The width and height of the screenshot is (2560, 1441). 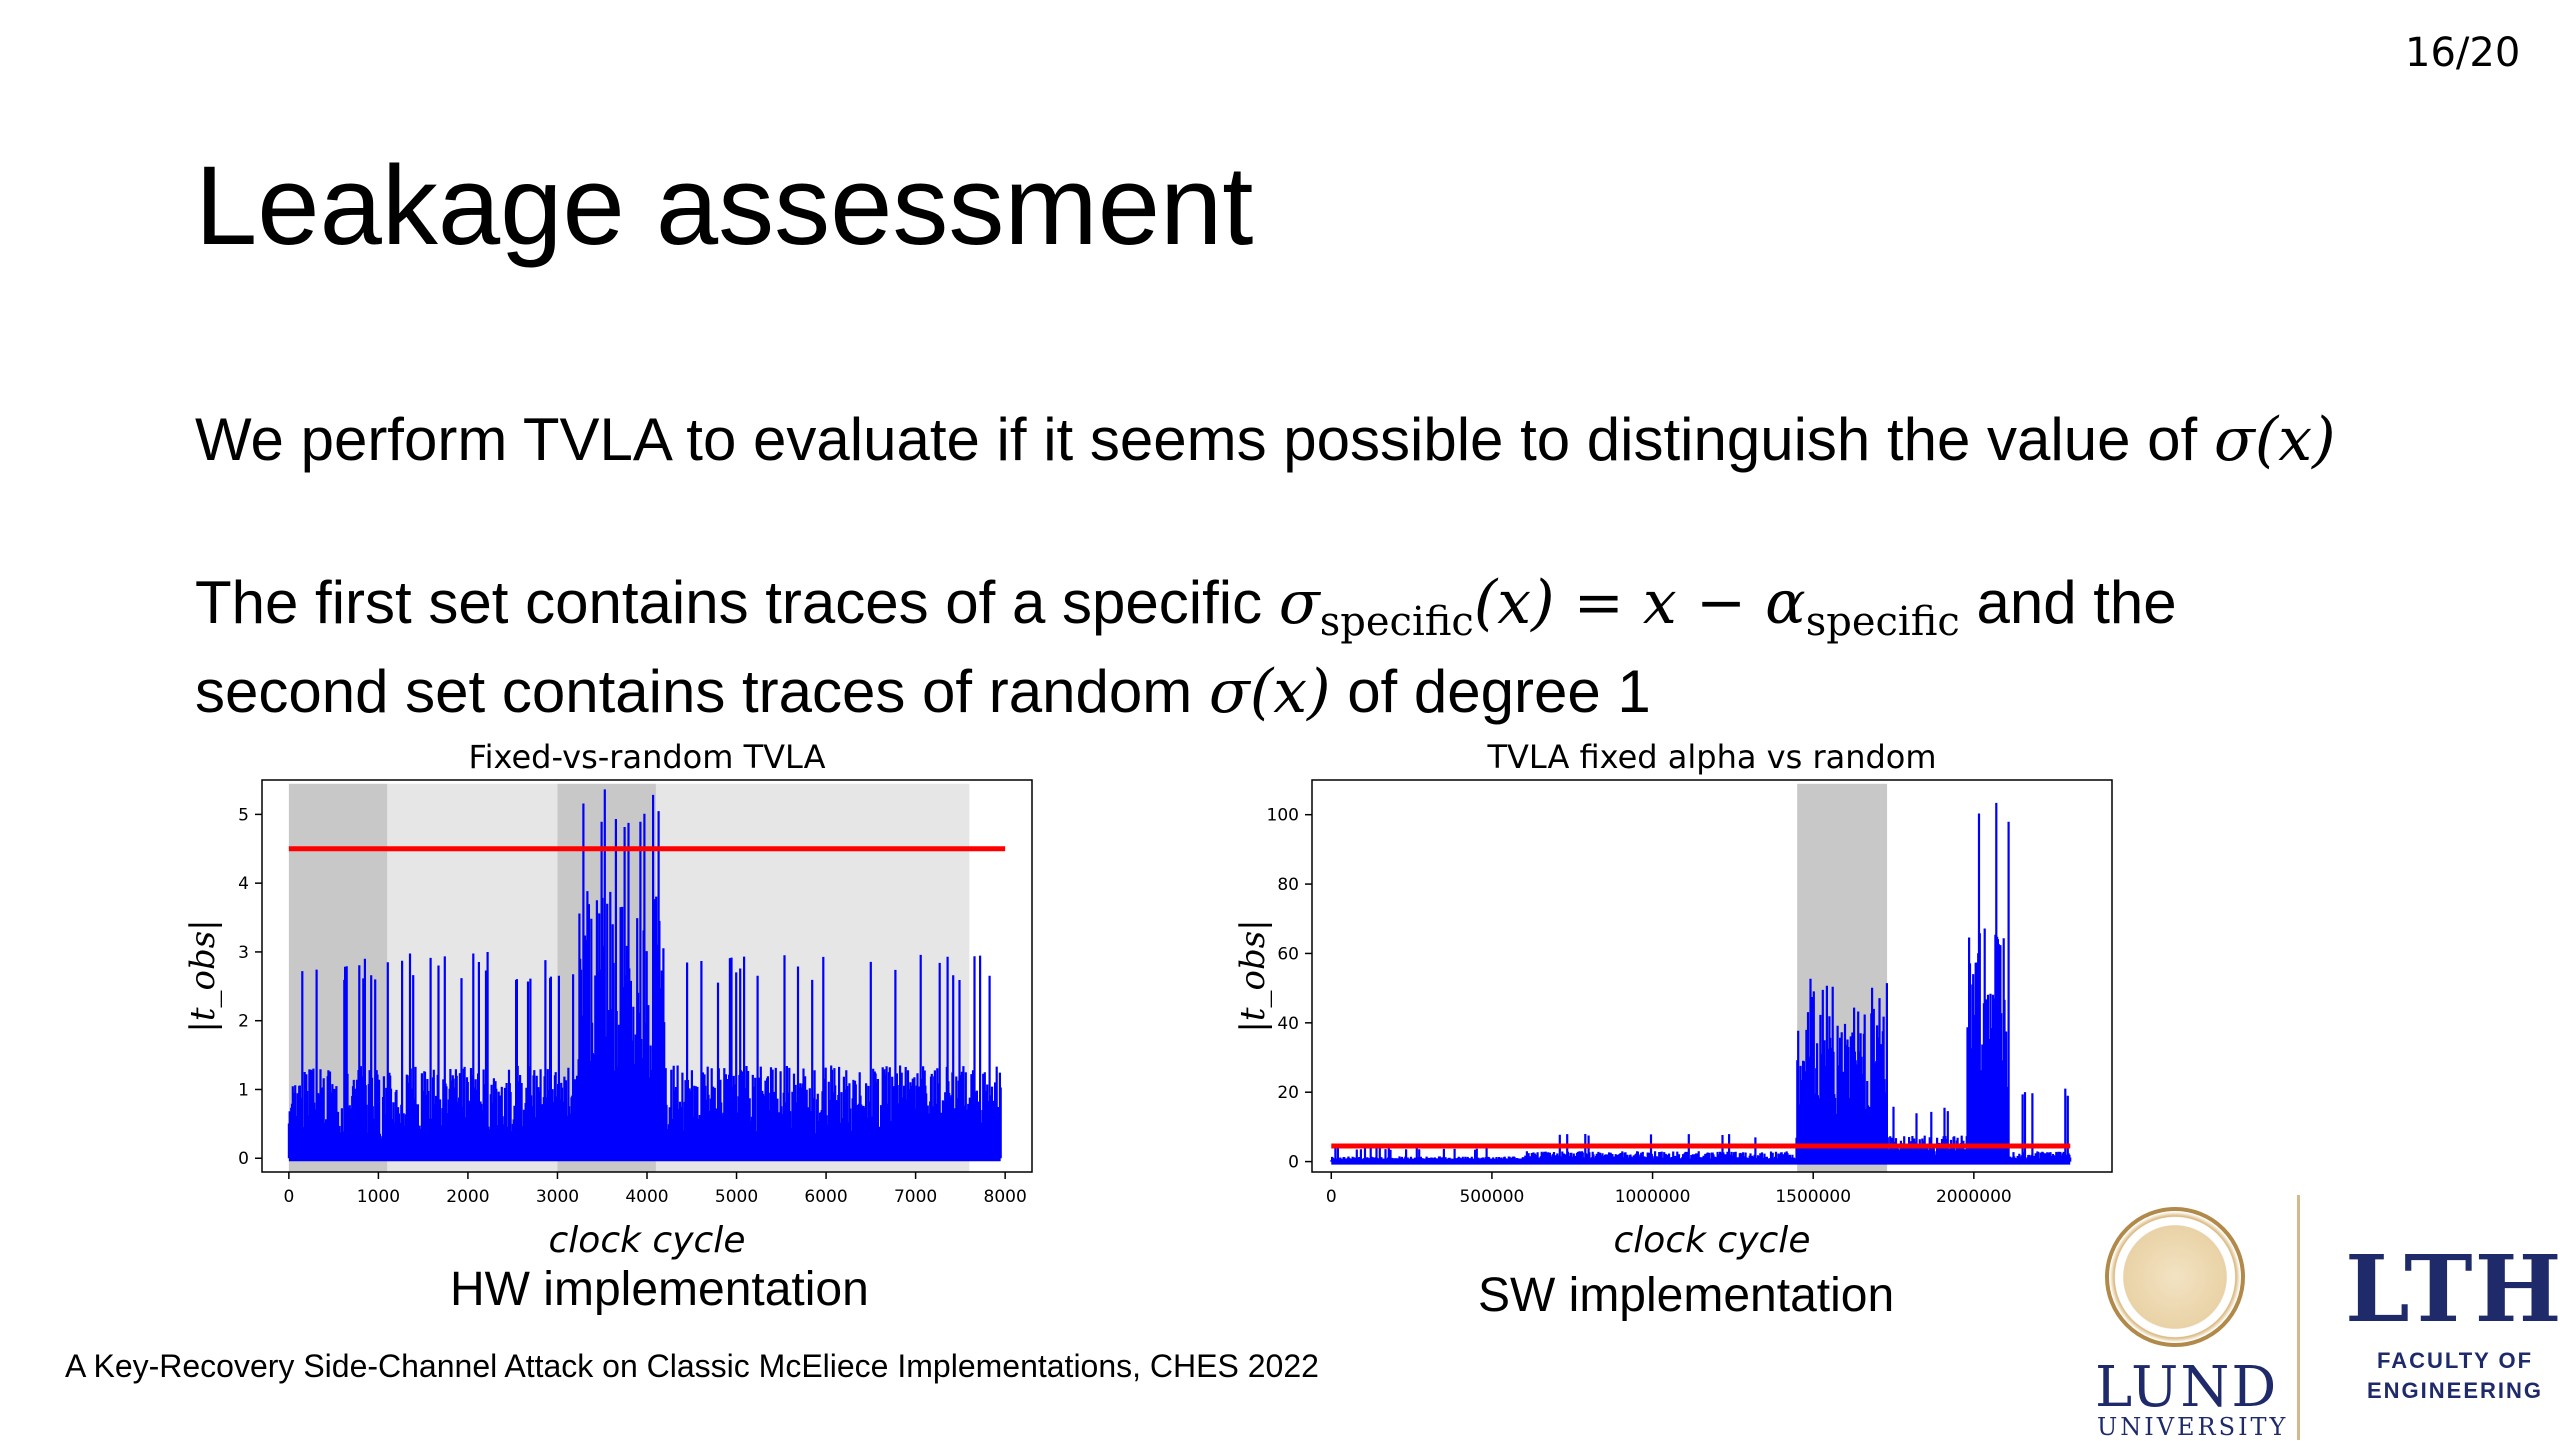 I want to click on sigma-x-math: σ(x), so click(x=2274, y=440).